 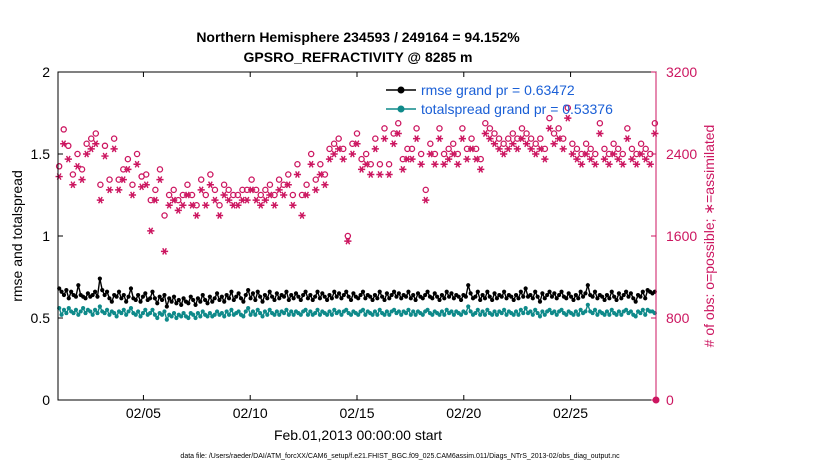 What do you see at coordinates (670, 400) in the screenshot?
I see `y-right-tick-label: 0` at bounding box center [670, 400].